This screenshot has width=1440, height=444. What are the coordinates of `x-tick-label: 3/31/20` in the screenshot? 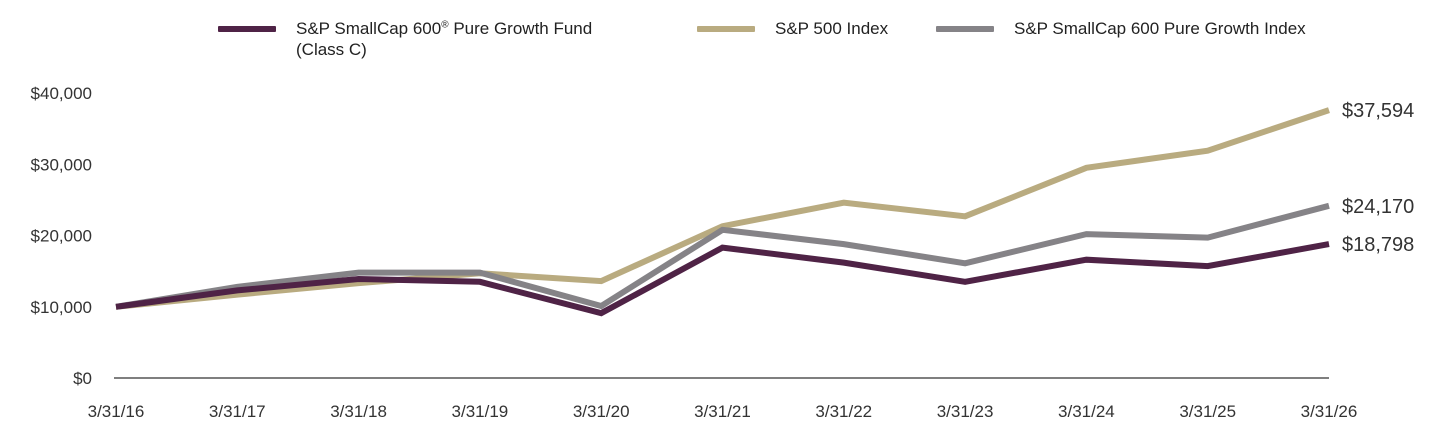 It's located at (601, 411).